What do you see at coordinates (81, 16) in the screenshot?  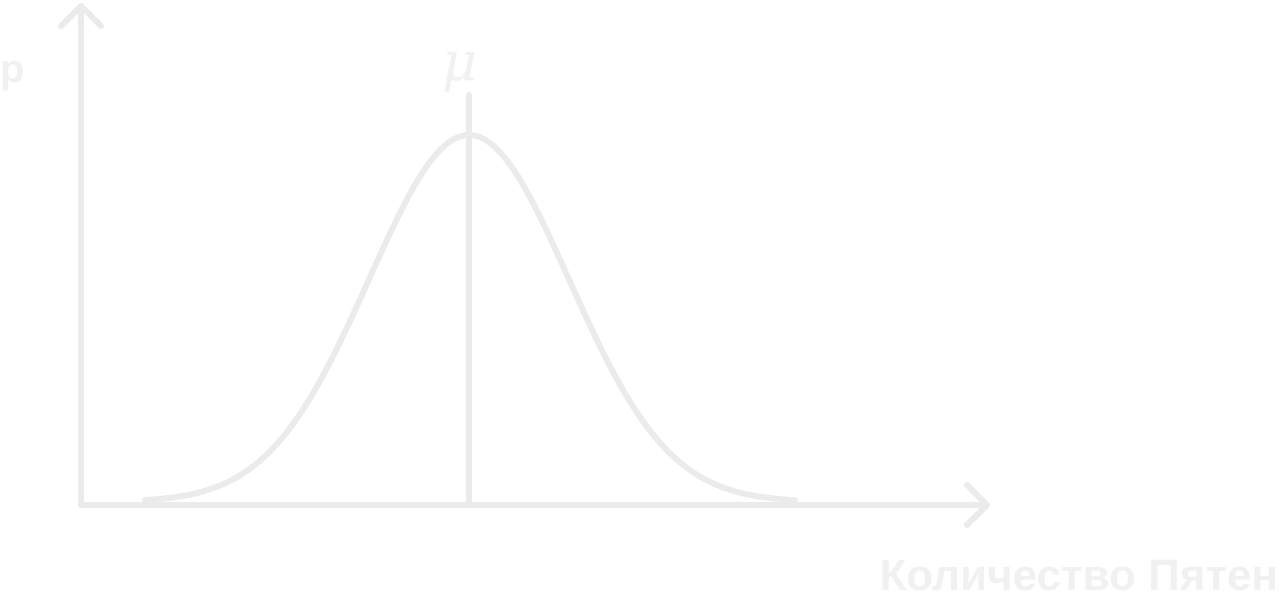 I see `y-axis-arrow-head` at bounding box center [81, 16].